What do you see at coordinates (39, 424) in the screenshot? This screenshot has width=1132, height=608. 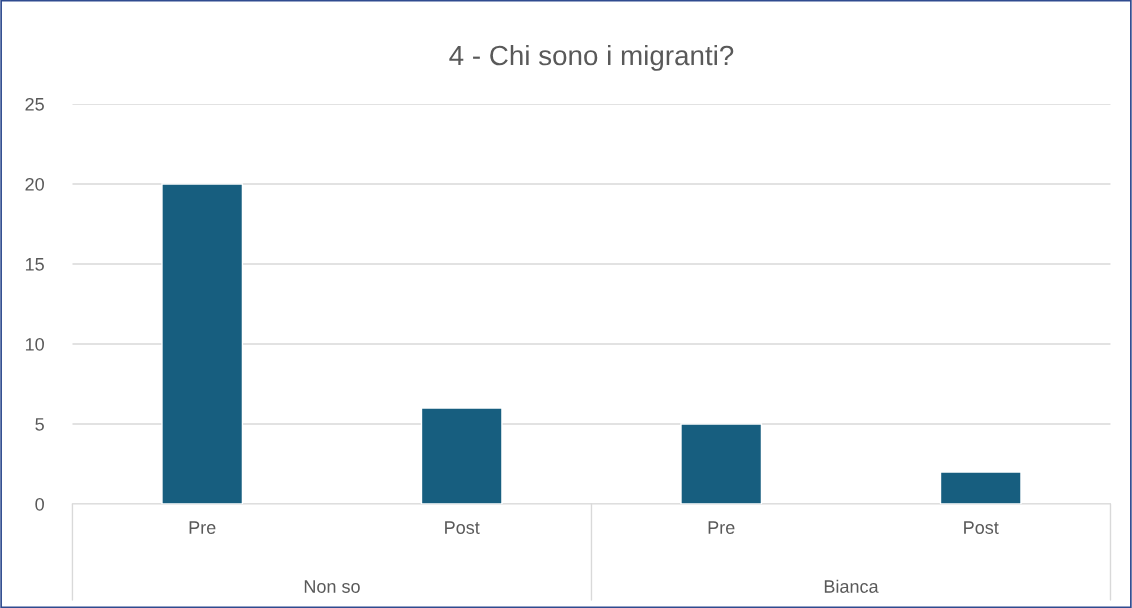 I see `y-tick-label: 5` at bounding box center [39, 424].